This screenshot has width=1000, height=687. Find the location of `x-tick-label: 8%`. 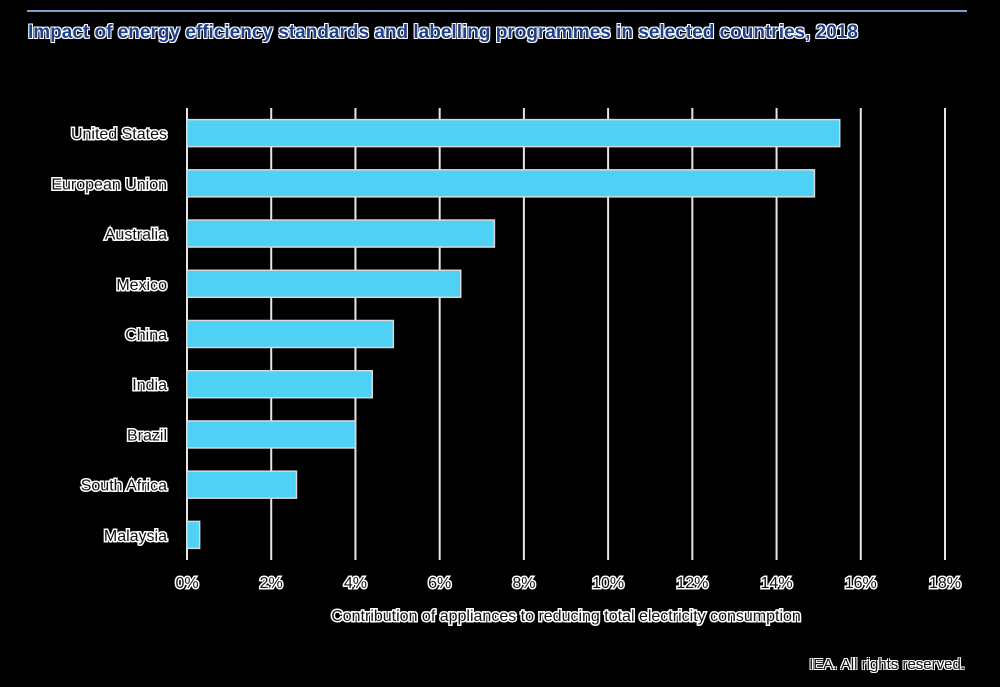

x-tick-label: 8% is located at coordinates (523, 583).